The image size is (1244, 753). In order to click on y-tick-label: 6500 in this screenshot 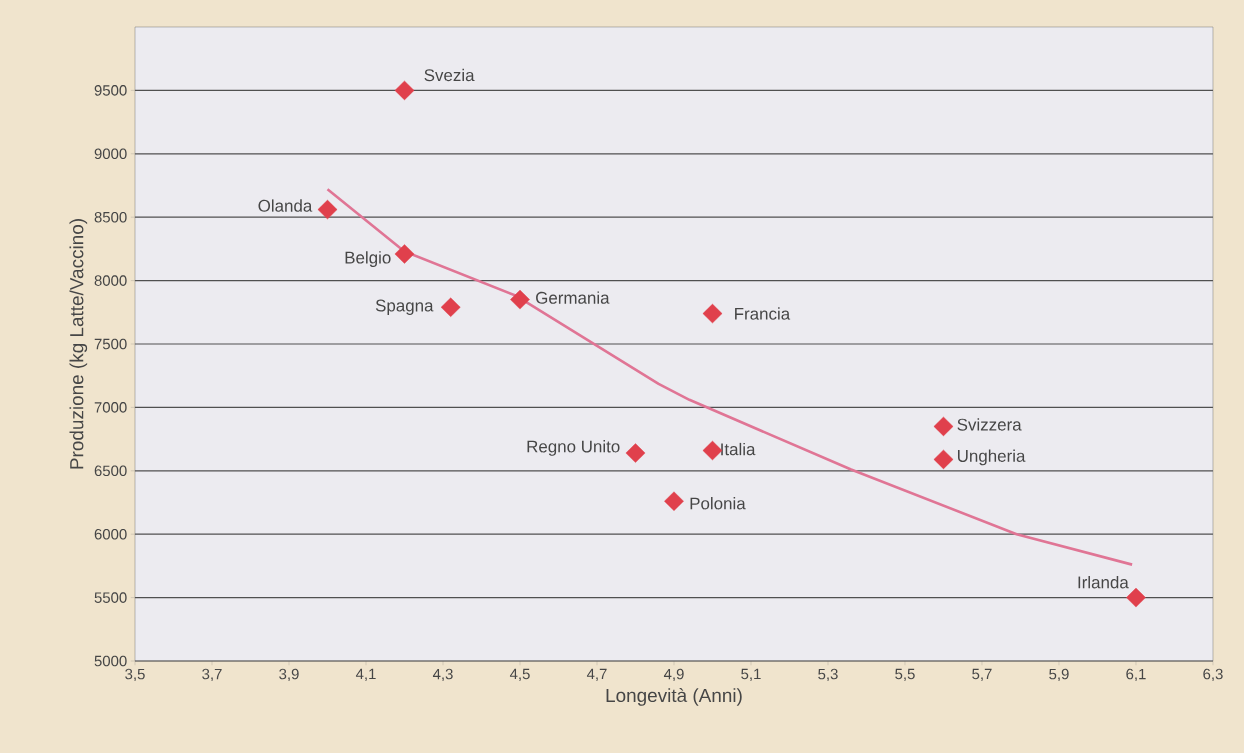, I will do `click(110, 471)`.